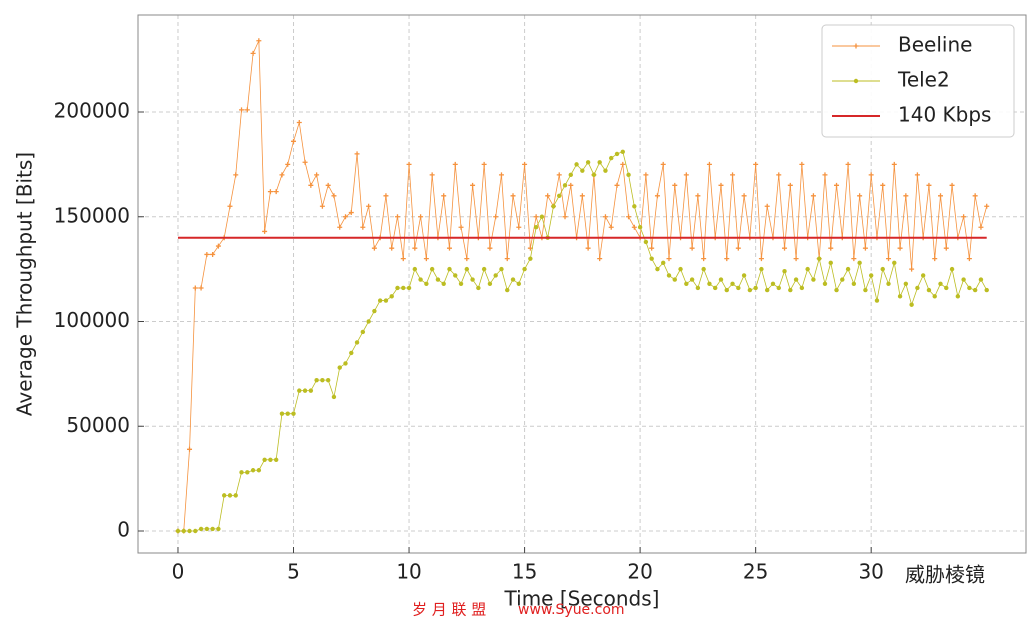 The image size is (1036, 624). What do you see at coordinates (870, 572) in the screenshot?
I see `x-tick-label: 30` at bounding box center [870, 572].